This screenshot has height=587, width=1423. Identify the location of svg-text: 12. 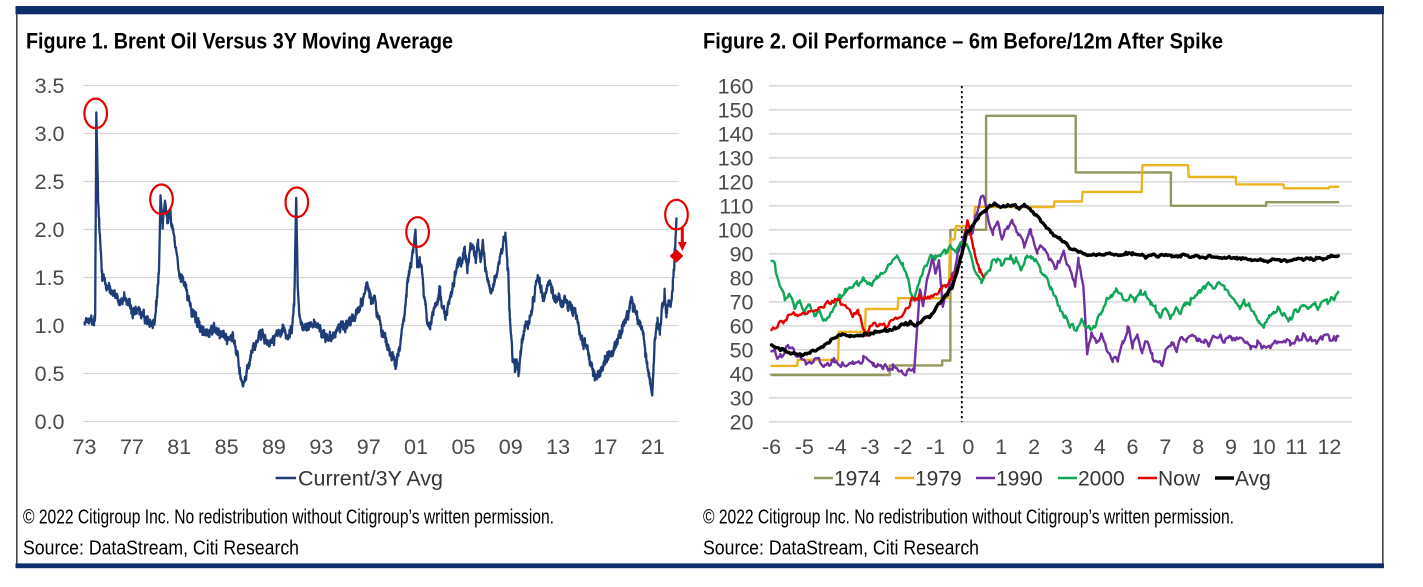
(1329, 447).